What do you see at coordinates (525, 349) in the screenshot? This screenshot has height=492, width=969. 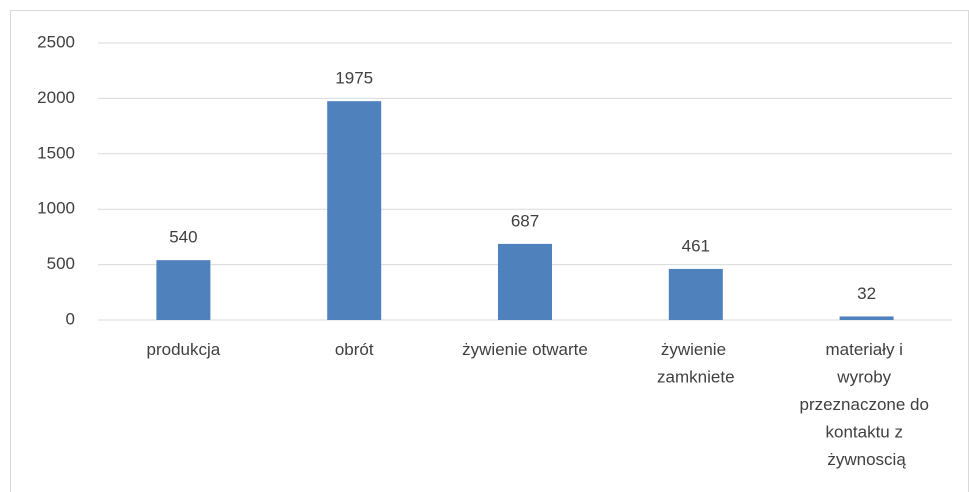 I see `x-tick-label: żywienie otwarte` at bounding box center [525, 349].